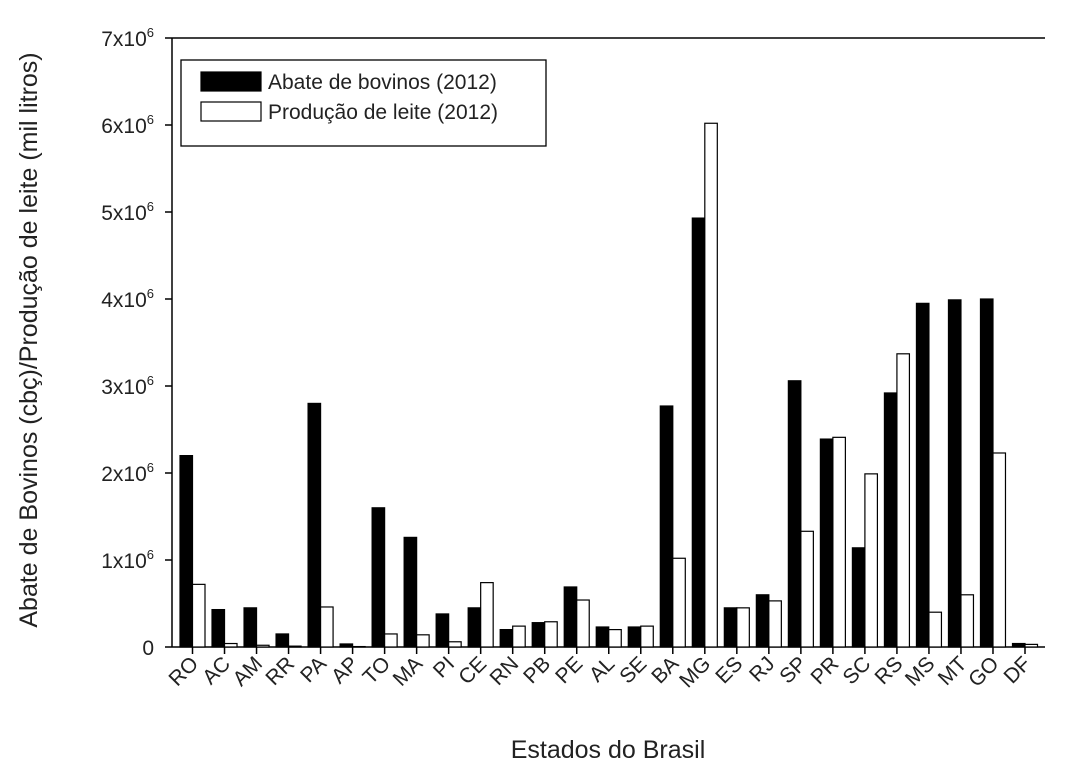 The width and height of the screenshot is (1075, 762). Describe the element at coordinates (216, 670) in the screenshot. I see `x-tick-label: AC` at that location.